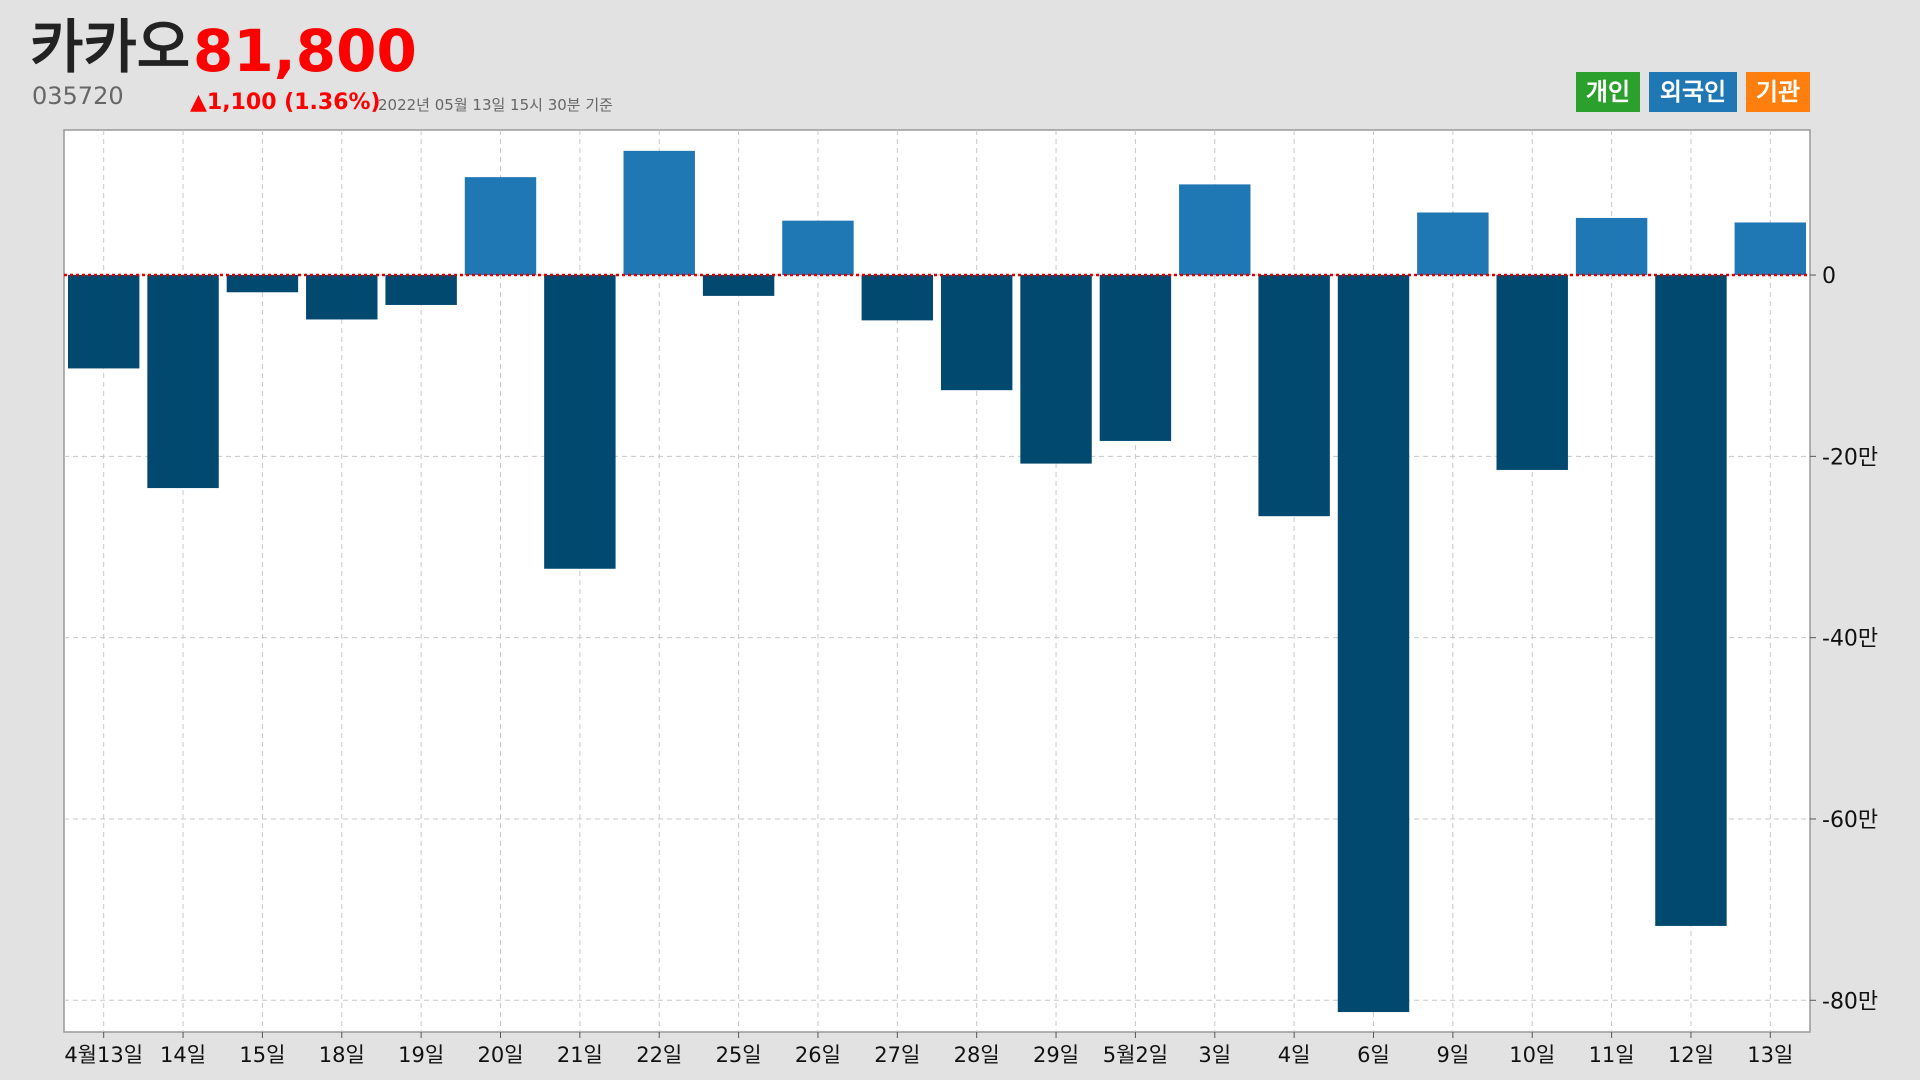 The height and width of the screenshot is (1080, 1920). I want to click on x-tick-label: 3일, so click(1214, 1055).